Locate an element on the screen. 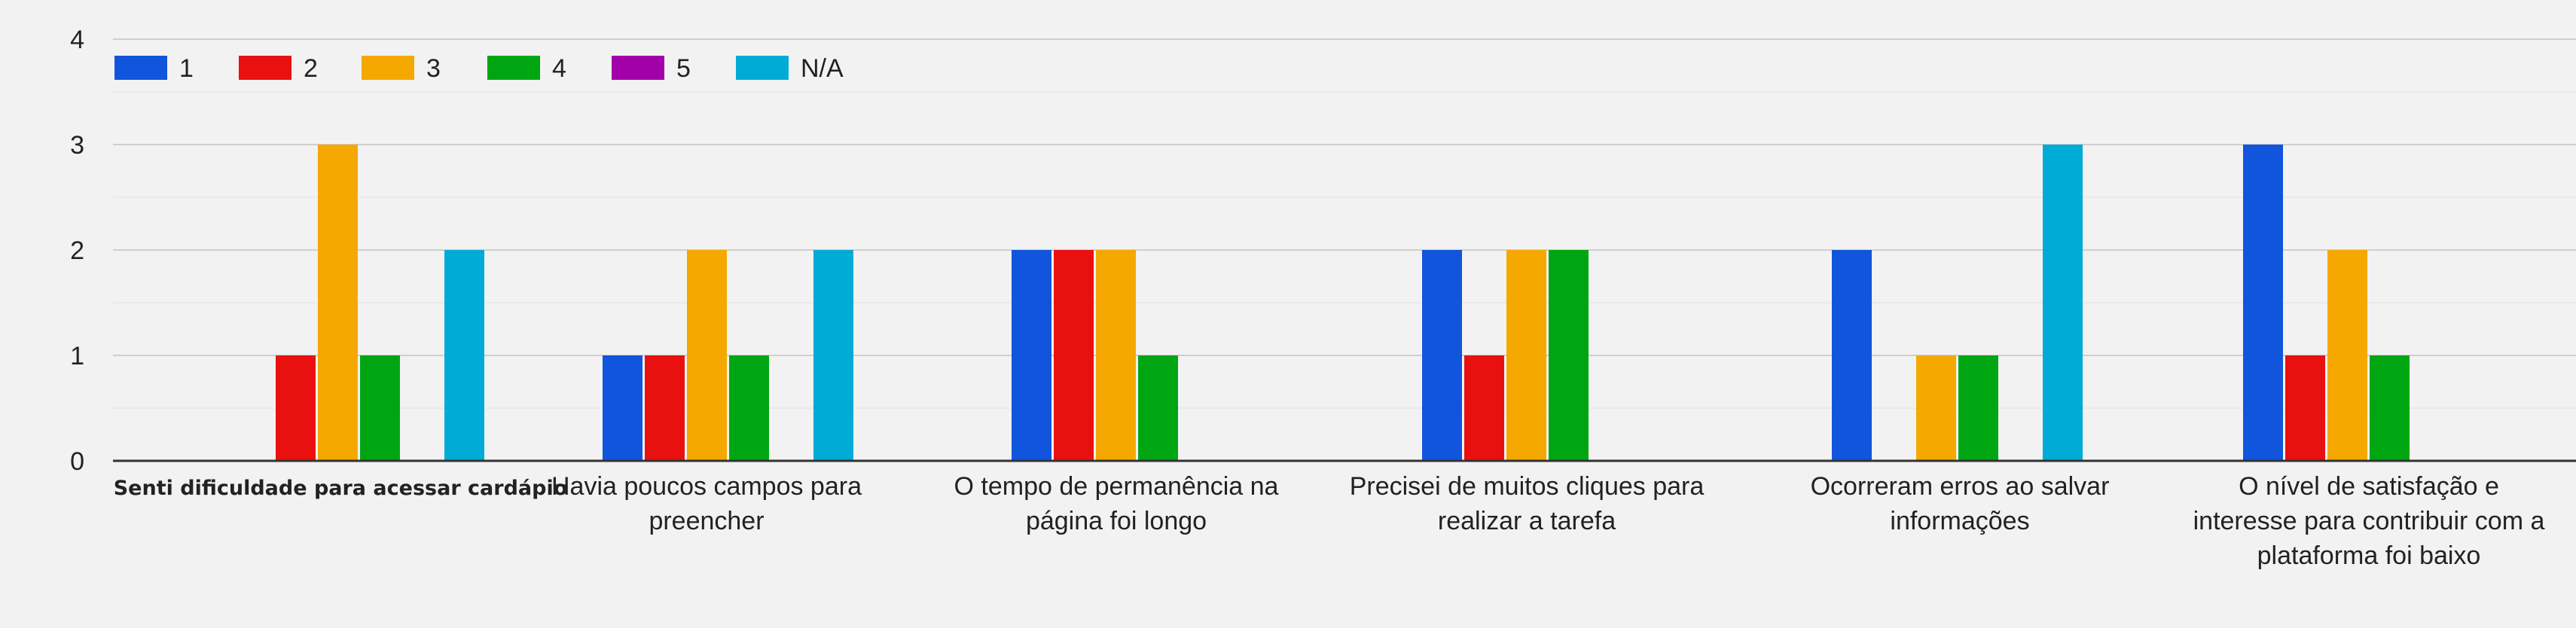 This screenshot has width=2576, height=628. y-tick-label: 2 is located at coordinates (77, 251).